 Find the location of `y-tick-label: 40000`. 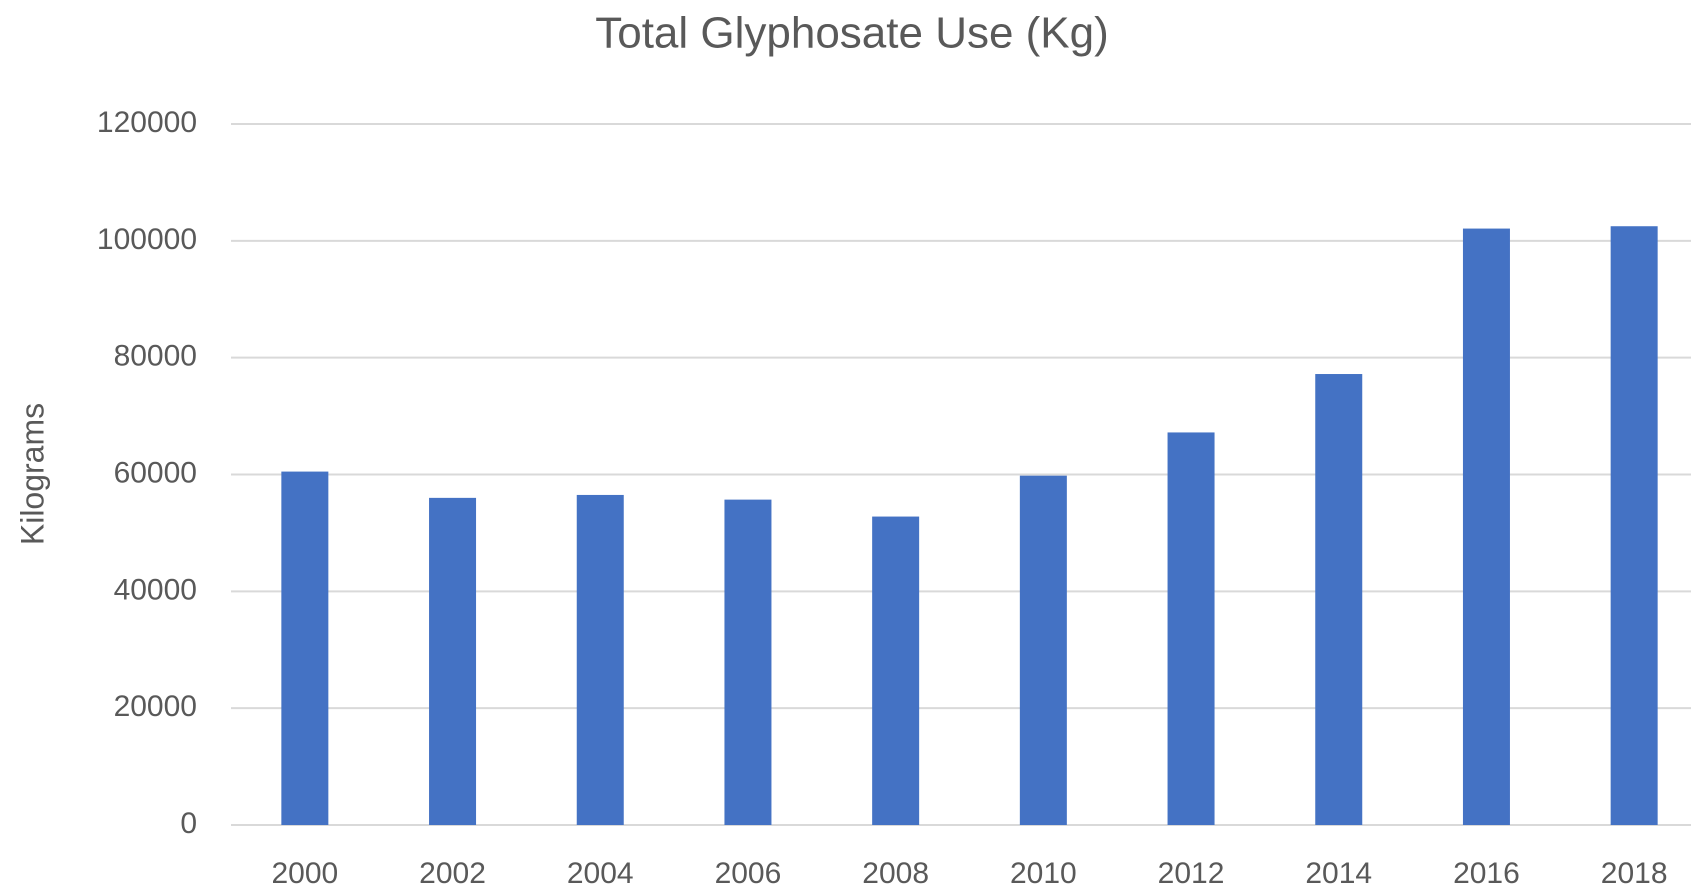

y-tick-label: 40000 is located at coordinates (155, 589).